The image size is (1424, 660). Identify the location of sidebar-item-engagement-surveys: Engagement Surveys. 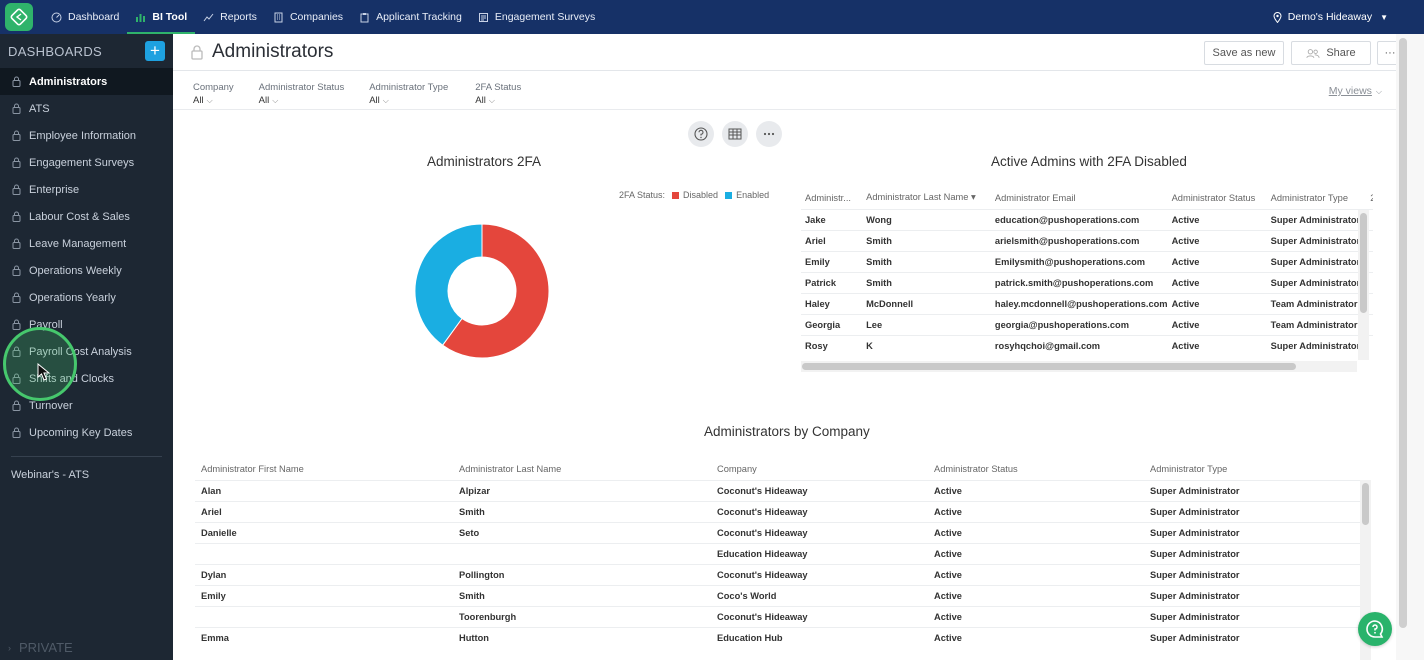
(86, 162).